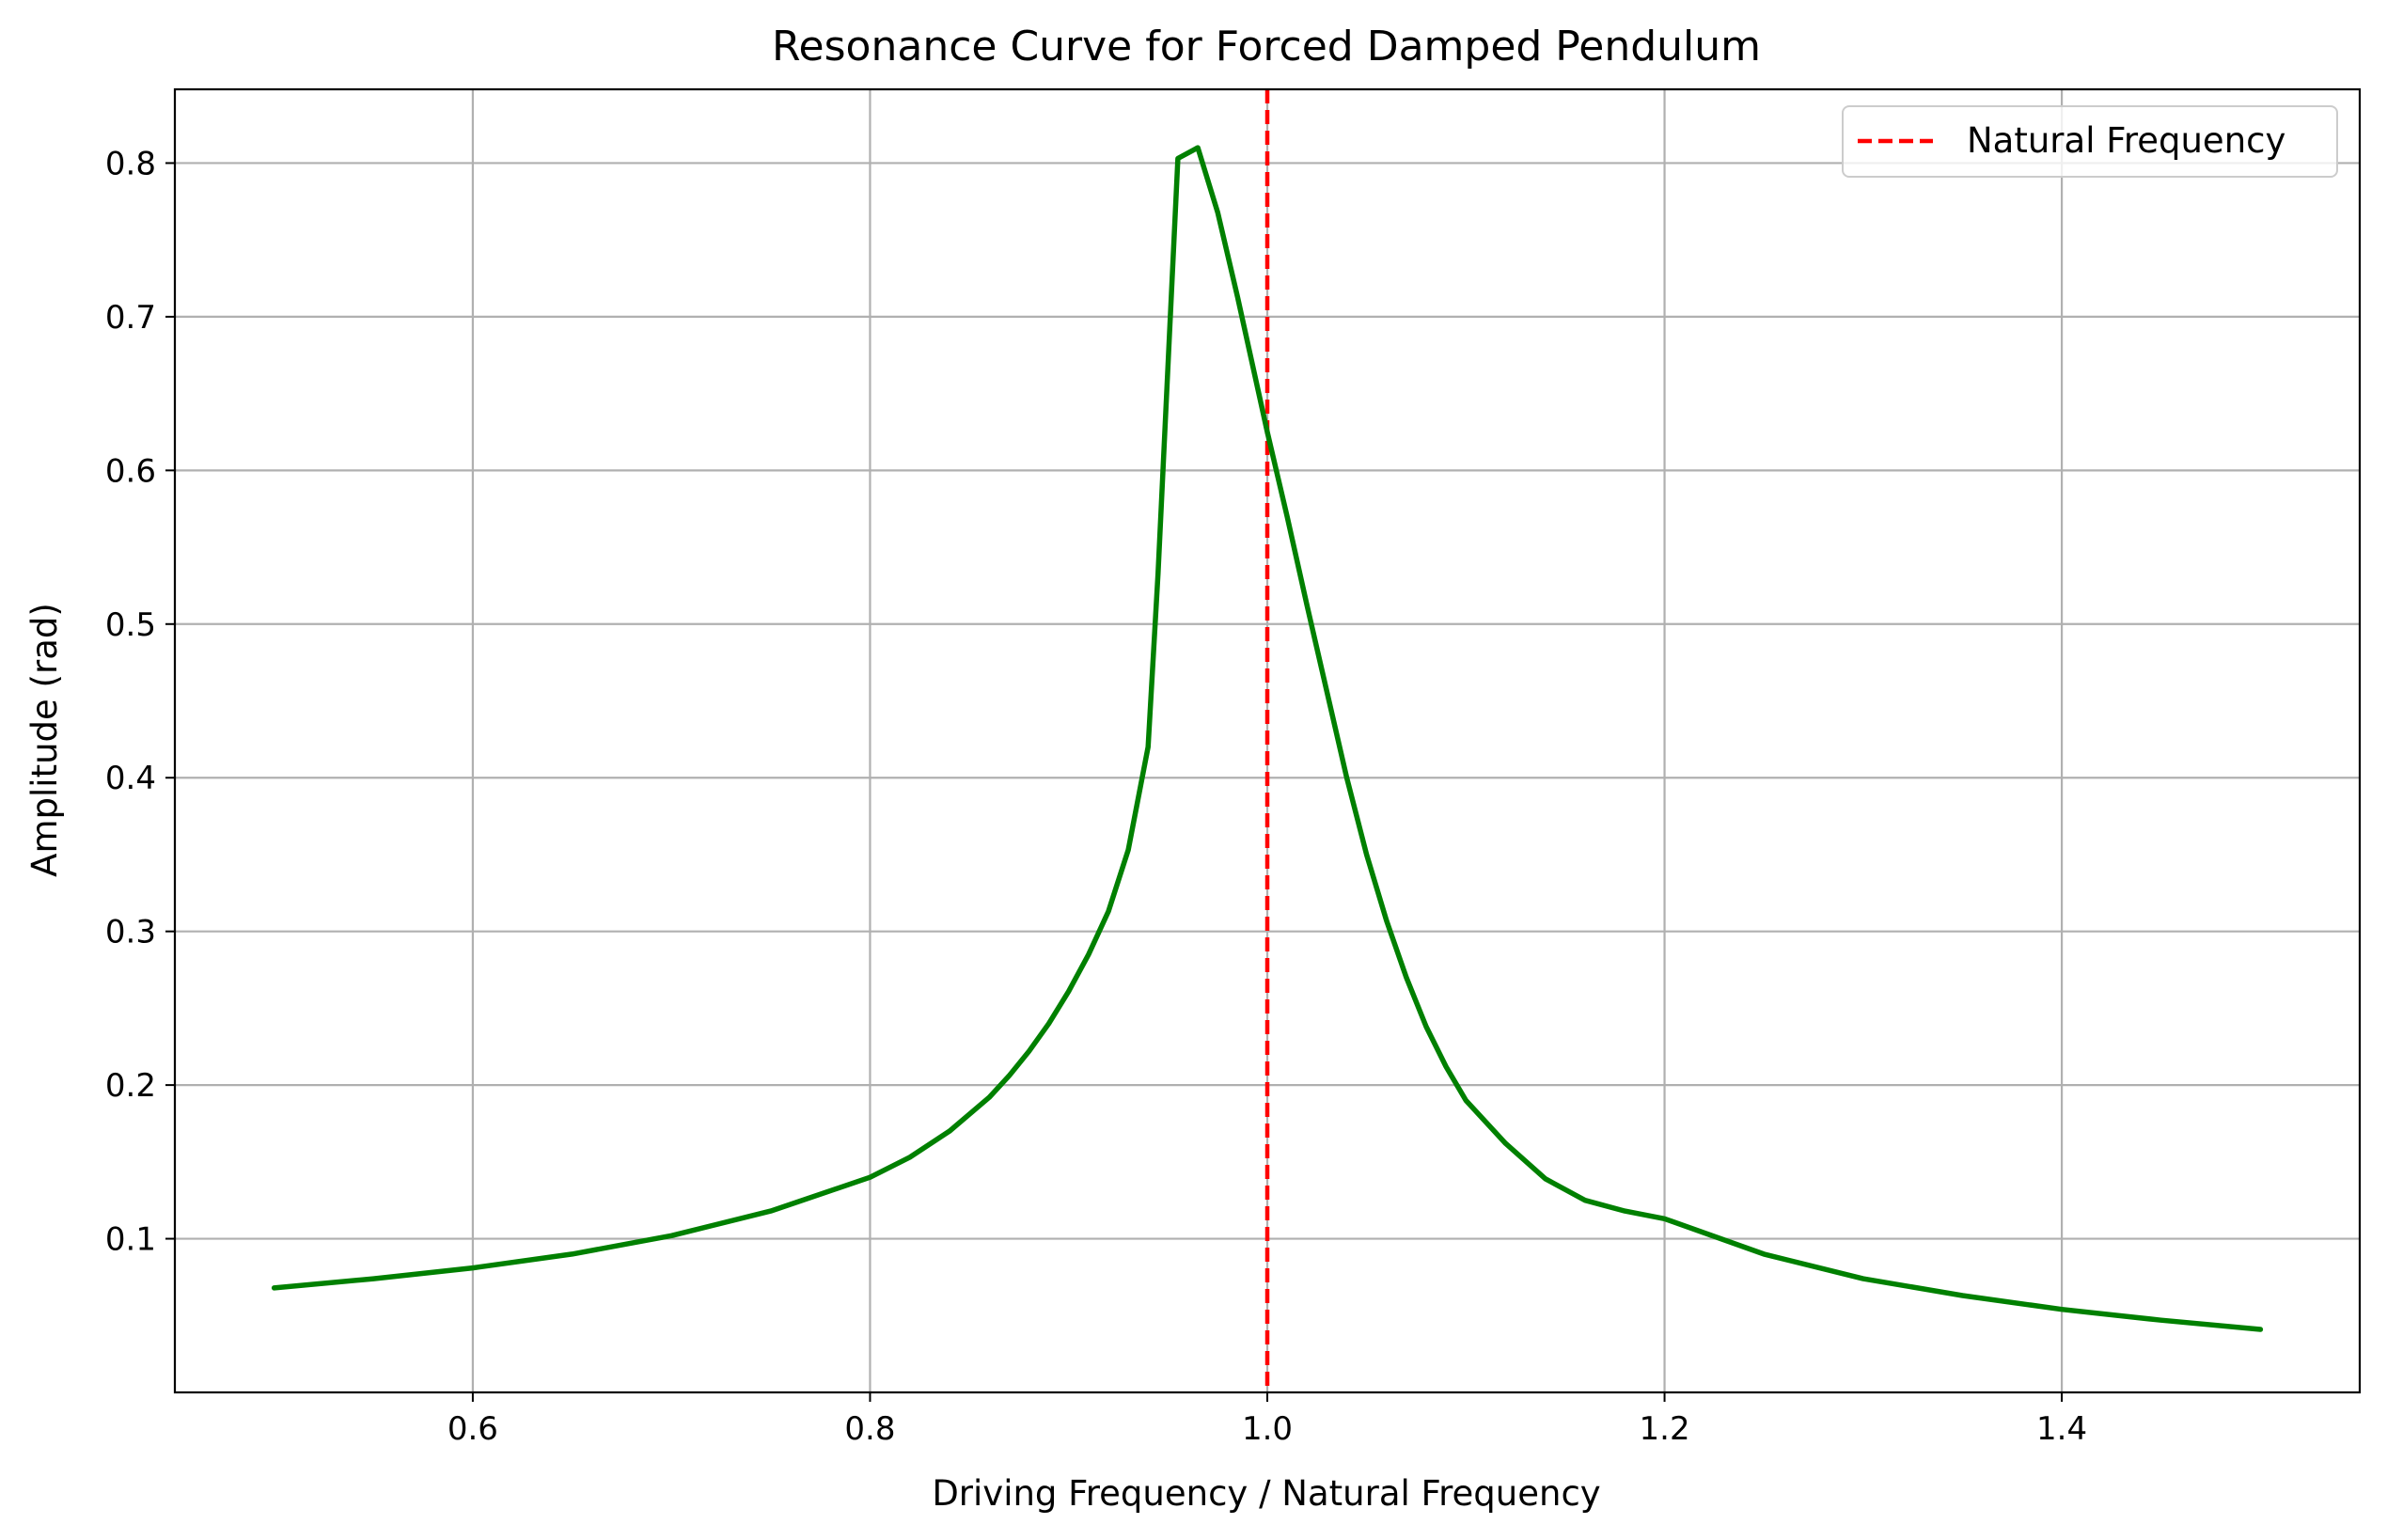  I want to click on legend-label-natural-frequency: Natural Frequency, so click(2126, 140).